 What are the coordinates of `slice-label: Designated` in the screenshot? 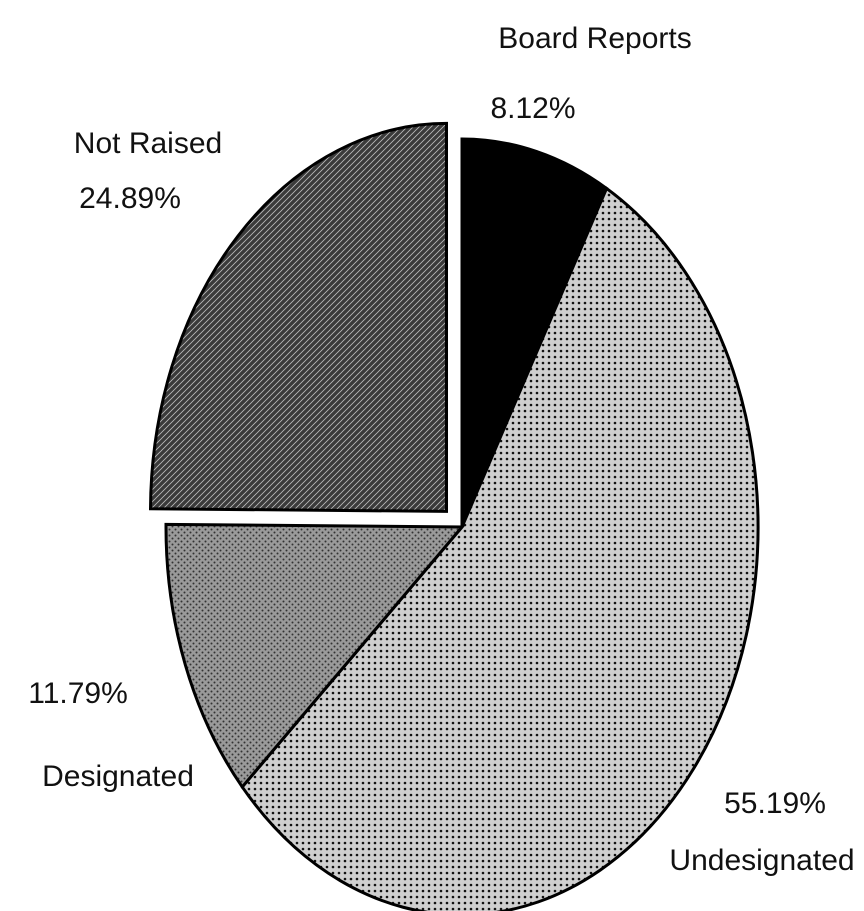 It's located at (118, 776).